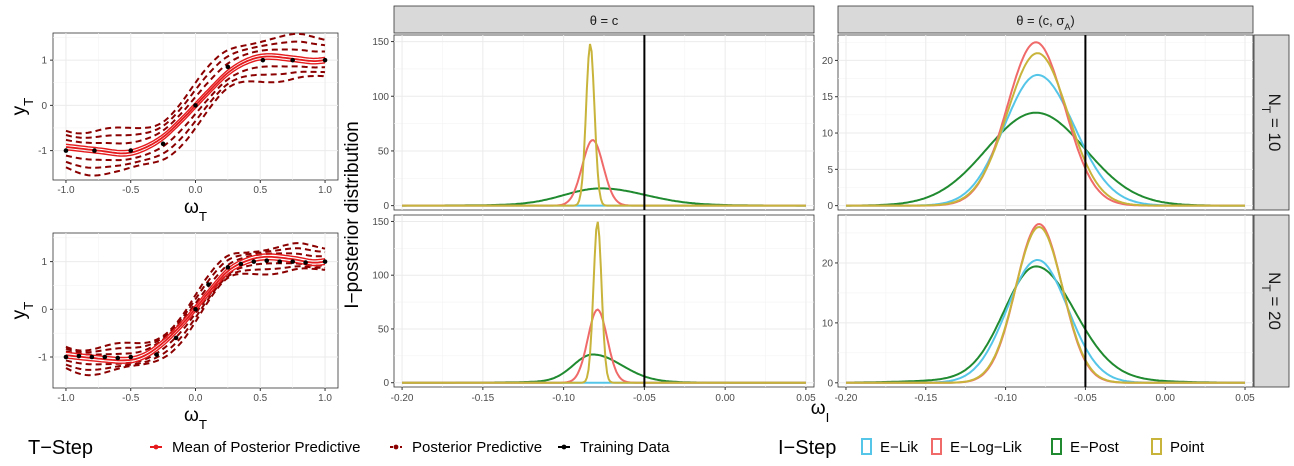 This screenshot has width=1294, height=466. What do you see at coordinates (1245, 398) in the screenshot?
I see `x-tick-label: 0.05` at bounding box center [1245, 398].